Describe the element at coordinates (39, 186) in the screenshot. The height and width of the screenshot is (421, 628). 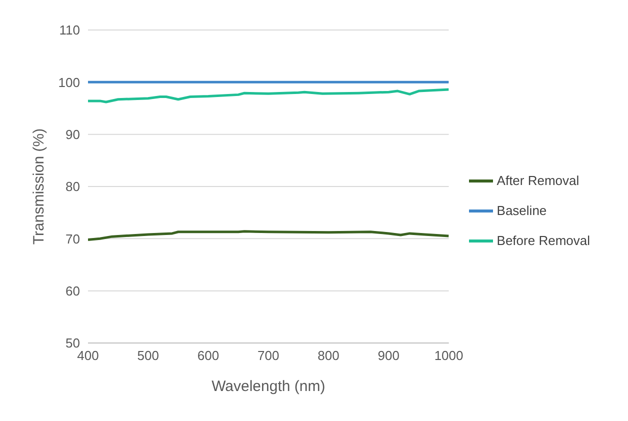
I see `y-axis-title: Transmission (%)` at that location.